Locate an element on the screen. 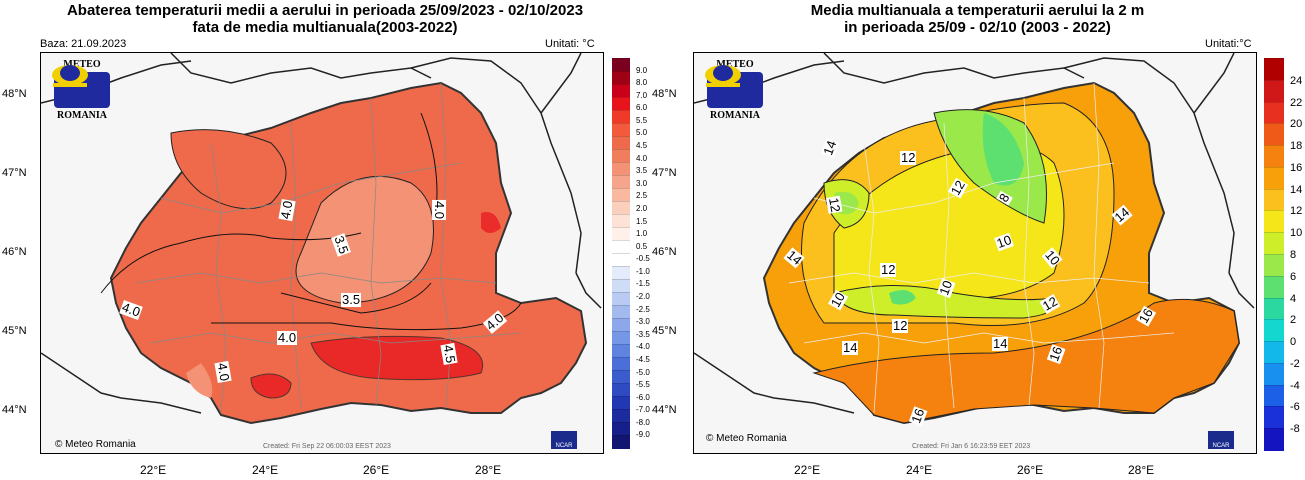 This screenshot has width=1305, height=480. colorbar-label: 0.5 is located at coordinates (642, 246).